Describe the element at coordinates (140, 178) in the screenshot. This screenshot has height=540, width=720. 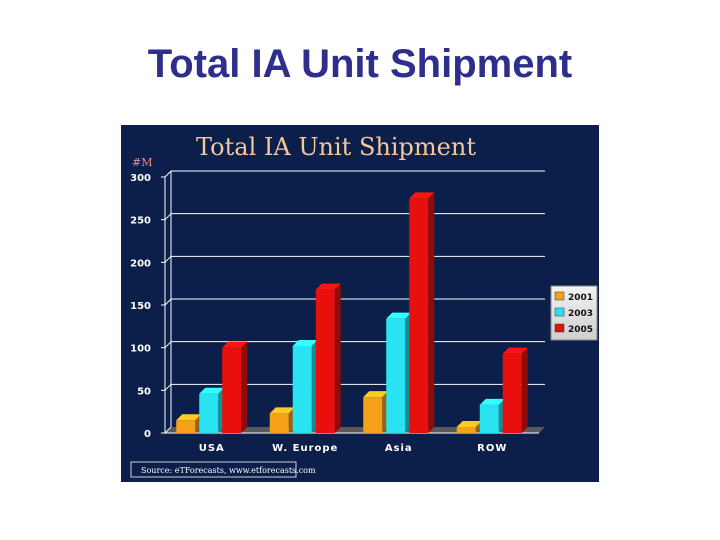
I see `y-tick-label: 300` at that location.